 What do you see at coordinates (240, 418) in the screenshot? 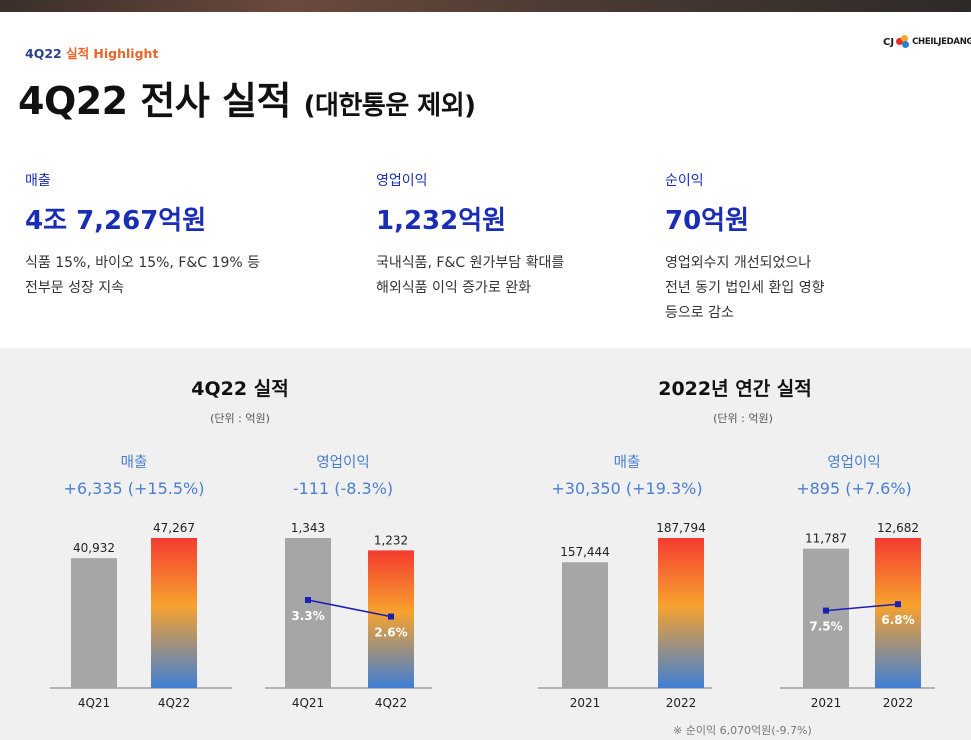
I see `quarter-unit: (단위 : 억원)` at bounding box center [240, 418].